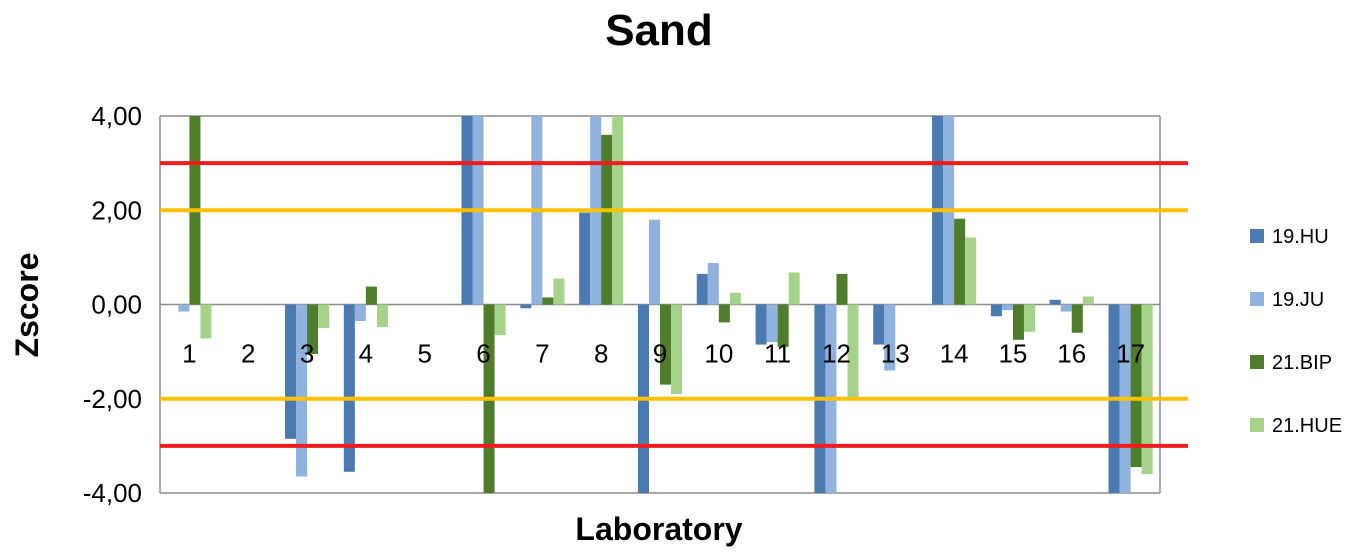 The image size is (1351, 553). Describe the element at coordinates (658, 529) in the screenshot. I see `x-axis-title: Laboratory` at that location.